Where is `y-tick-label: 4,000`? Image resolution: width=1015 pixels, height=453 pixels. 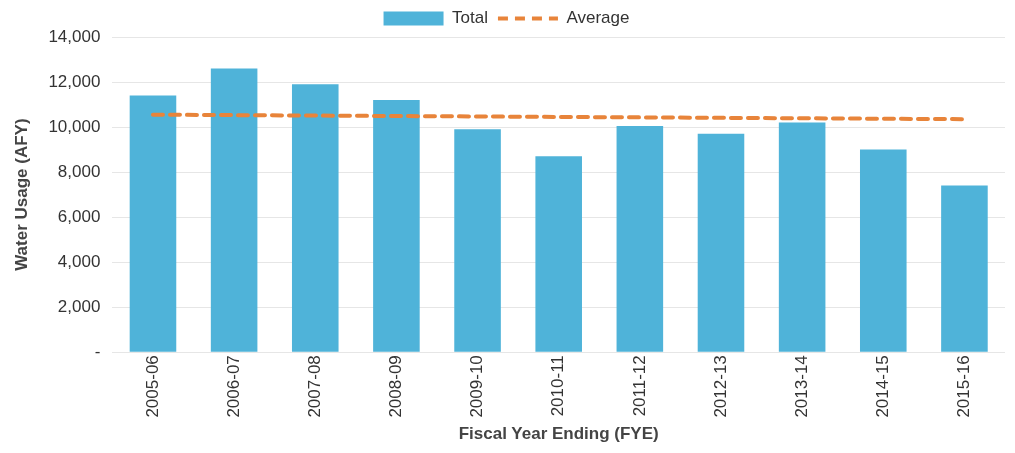
y-tick-label: 4,000 is located at coordinates (79, 261).